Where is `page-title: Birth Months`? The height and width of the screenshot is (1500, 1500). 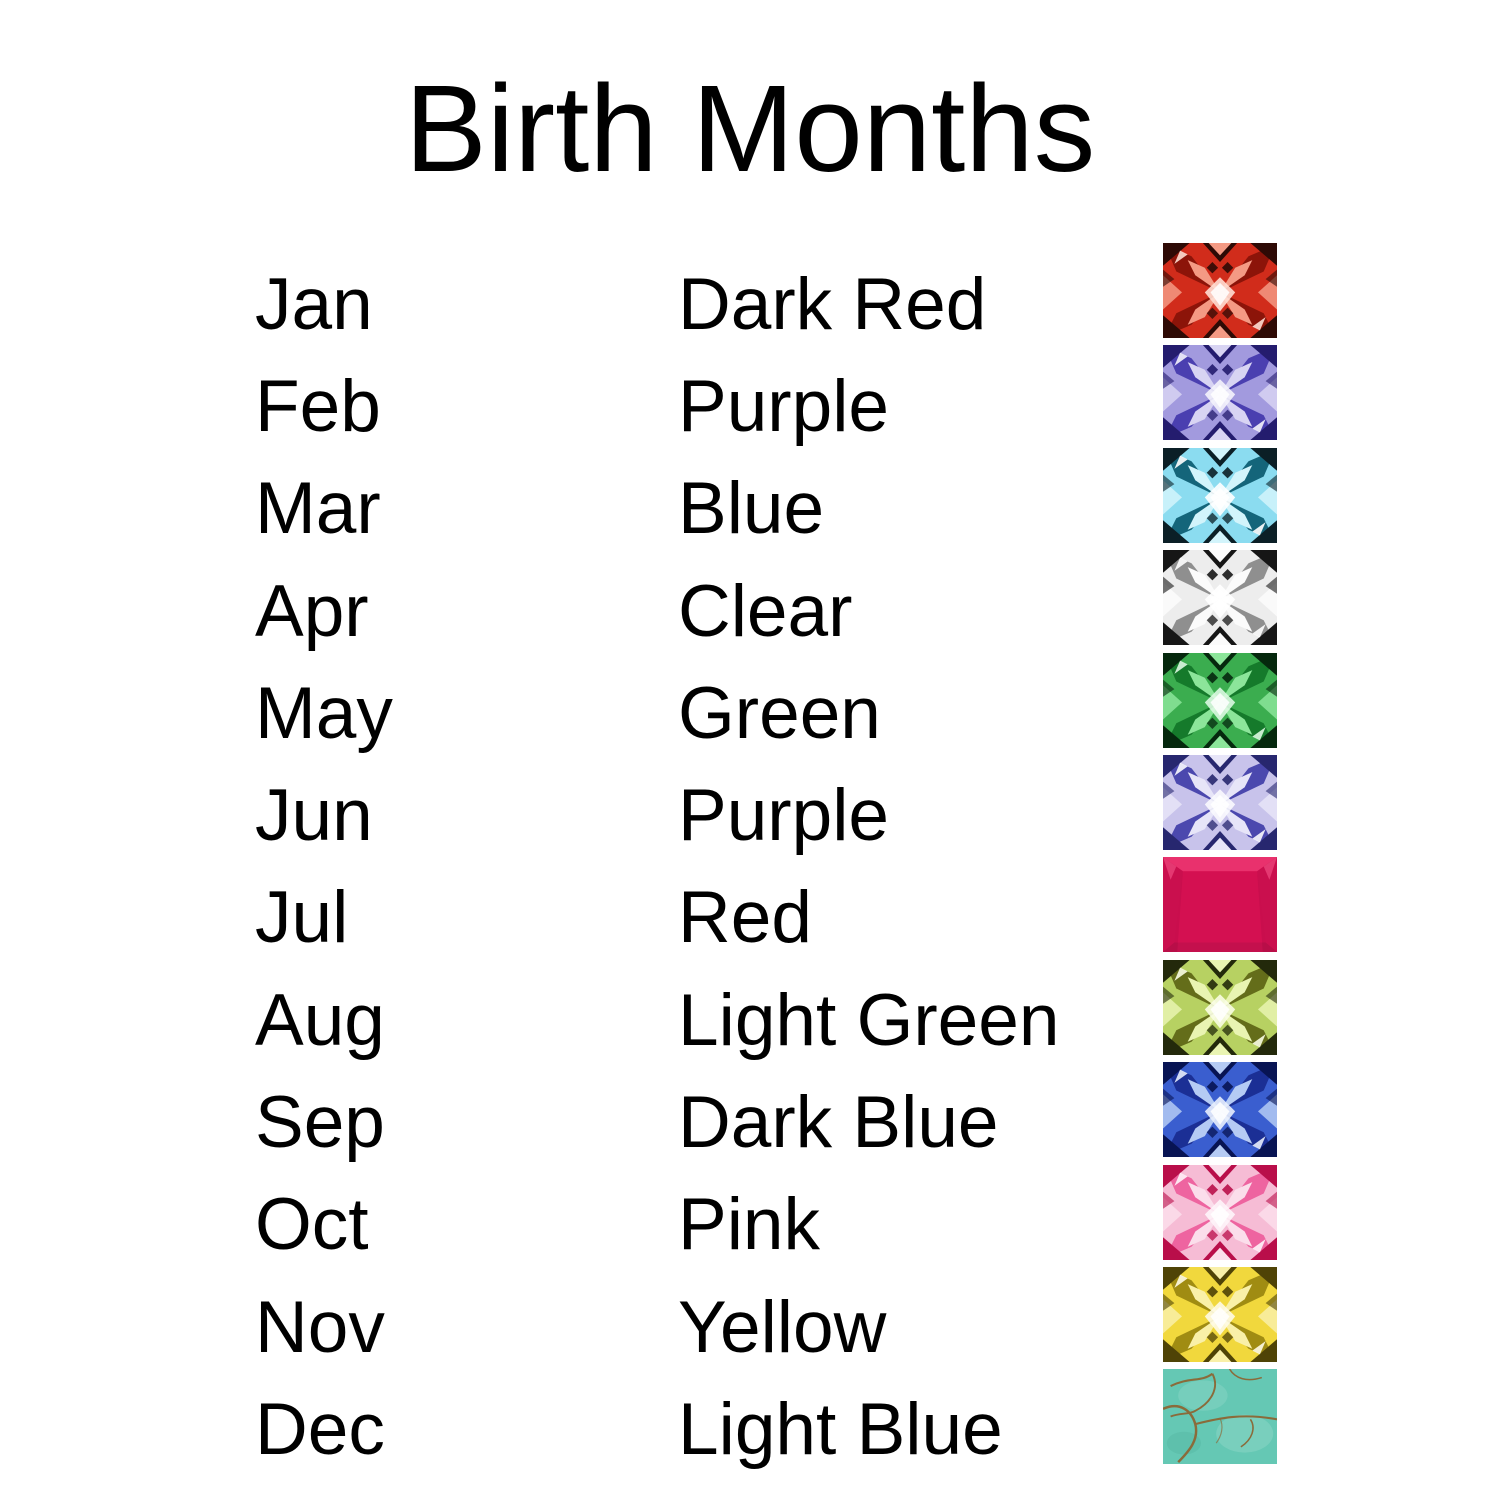
page-title: Birth Months is located at coordinates (750, 129).